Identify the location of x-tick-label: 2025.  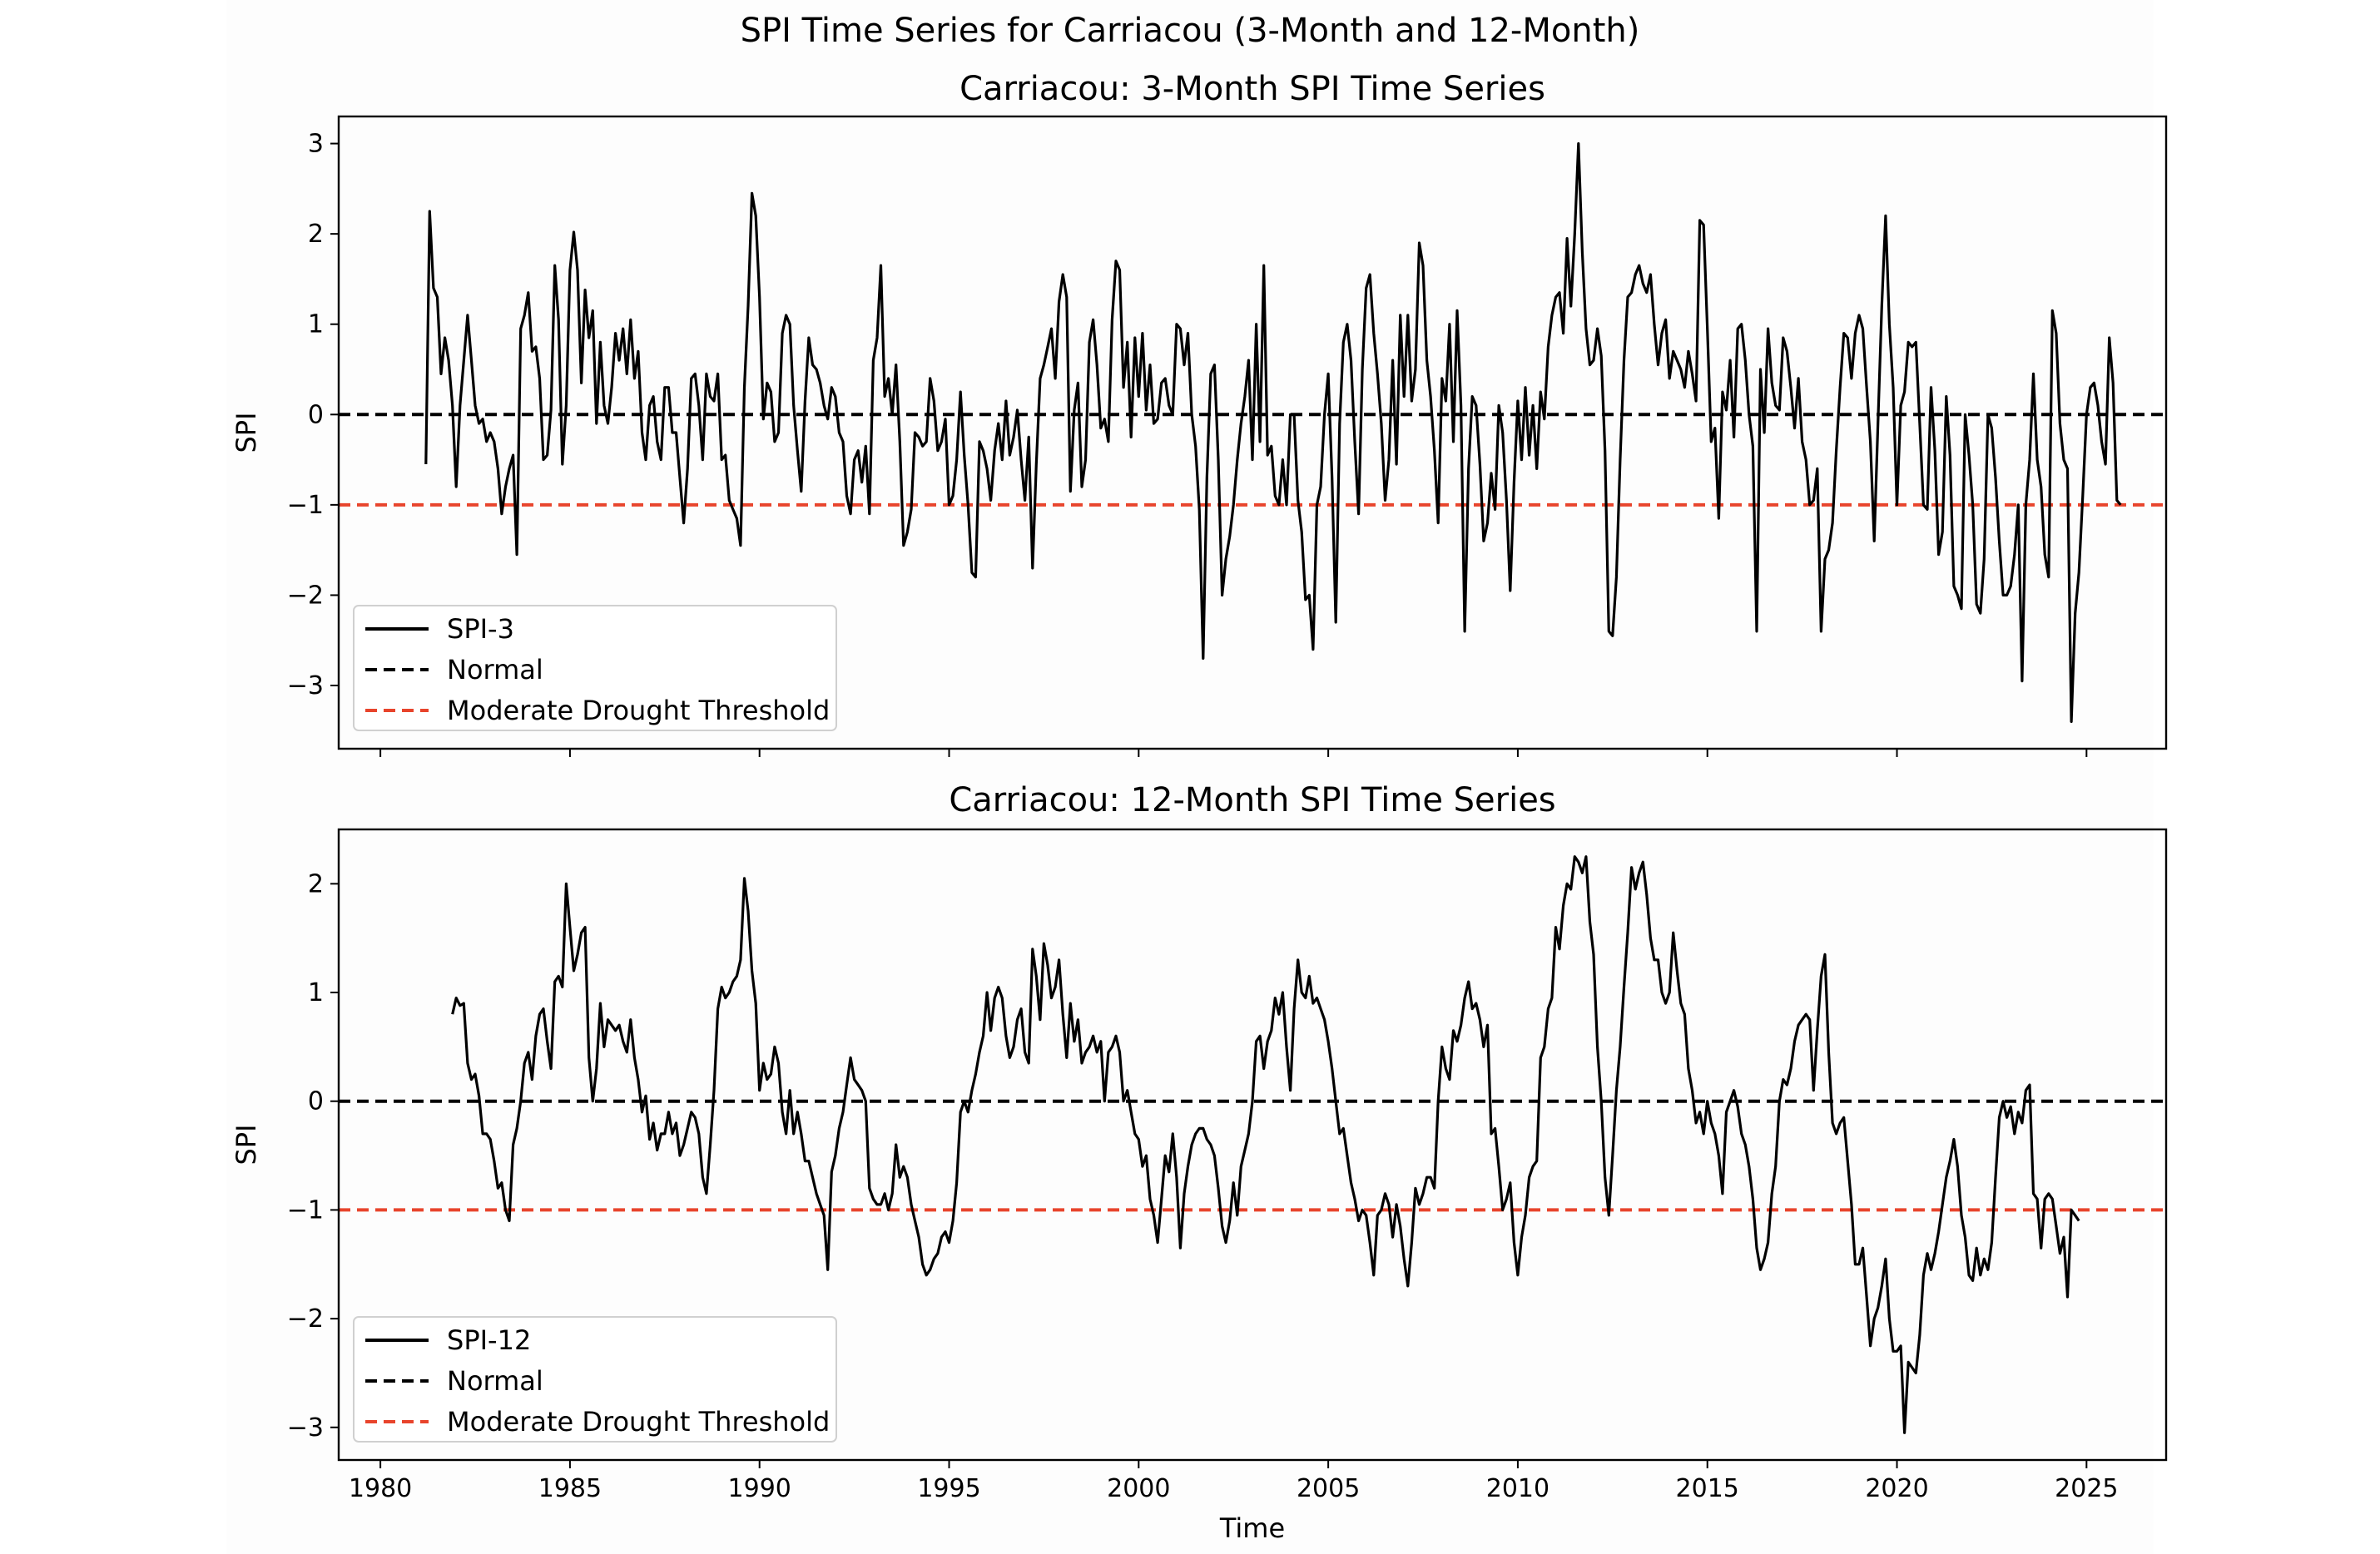
(2086, 1488).